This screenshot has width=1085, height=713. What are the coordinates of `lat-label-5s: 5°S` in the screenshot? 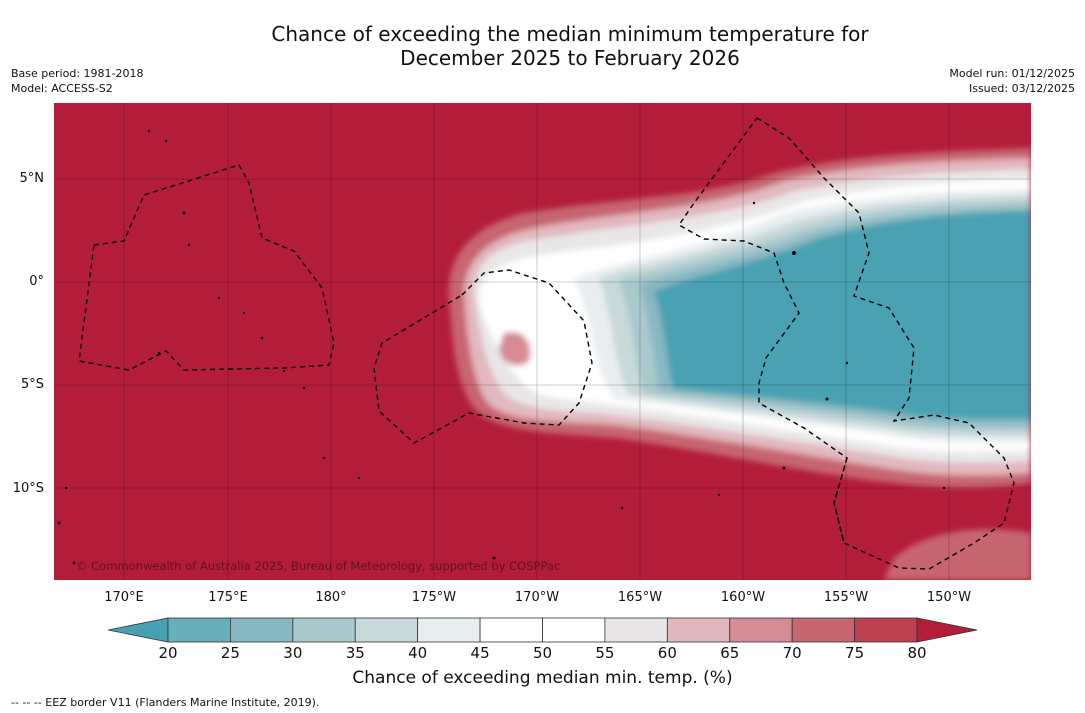 It's located at (32, 384).